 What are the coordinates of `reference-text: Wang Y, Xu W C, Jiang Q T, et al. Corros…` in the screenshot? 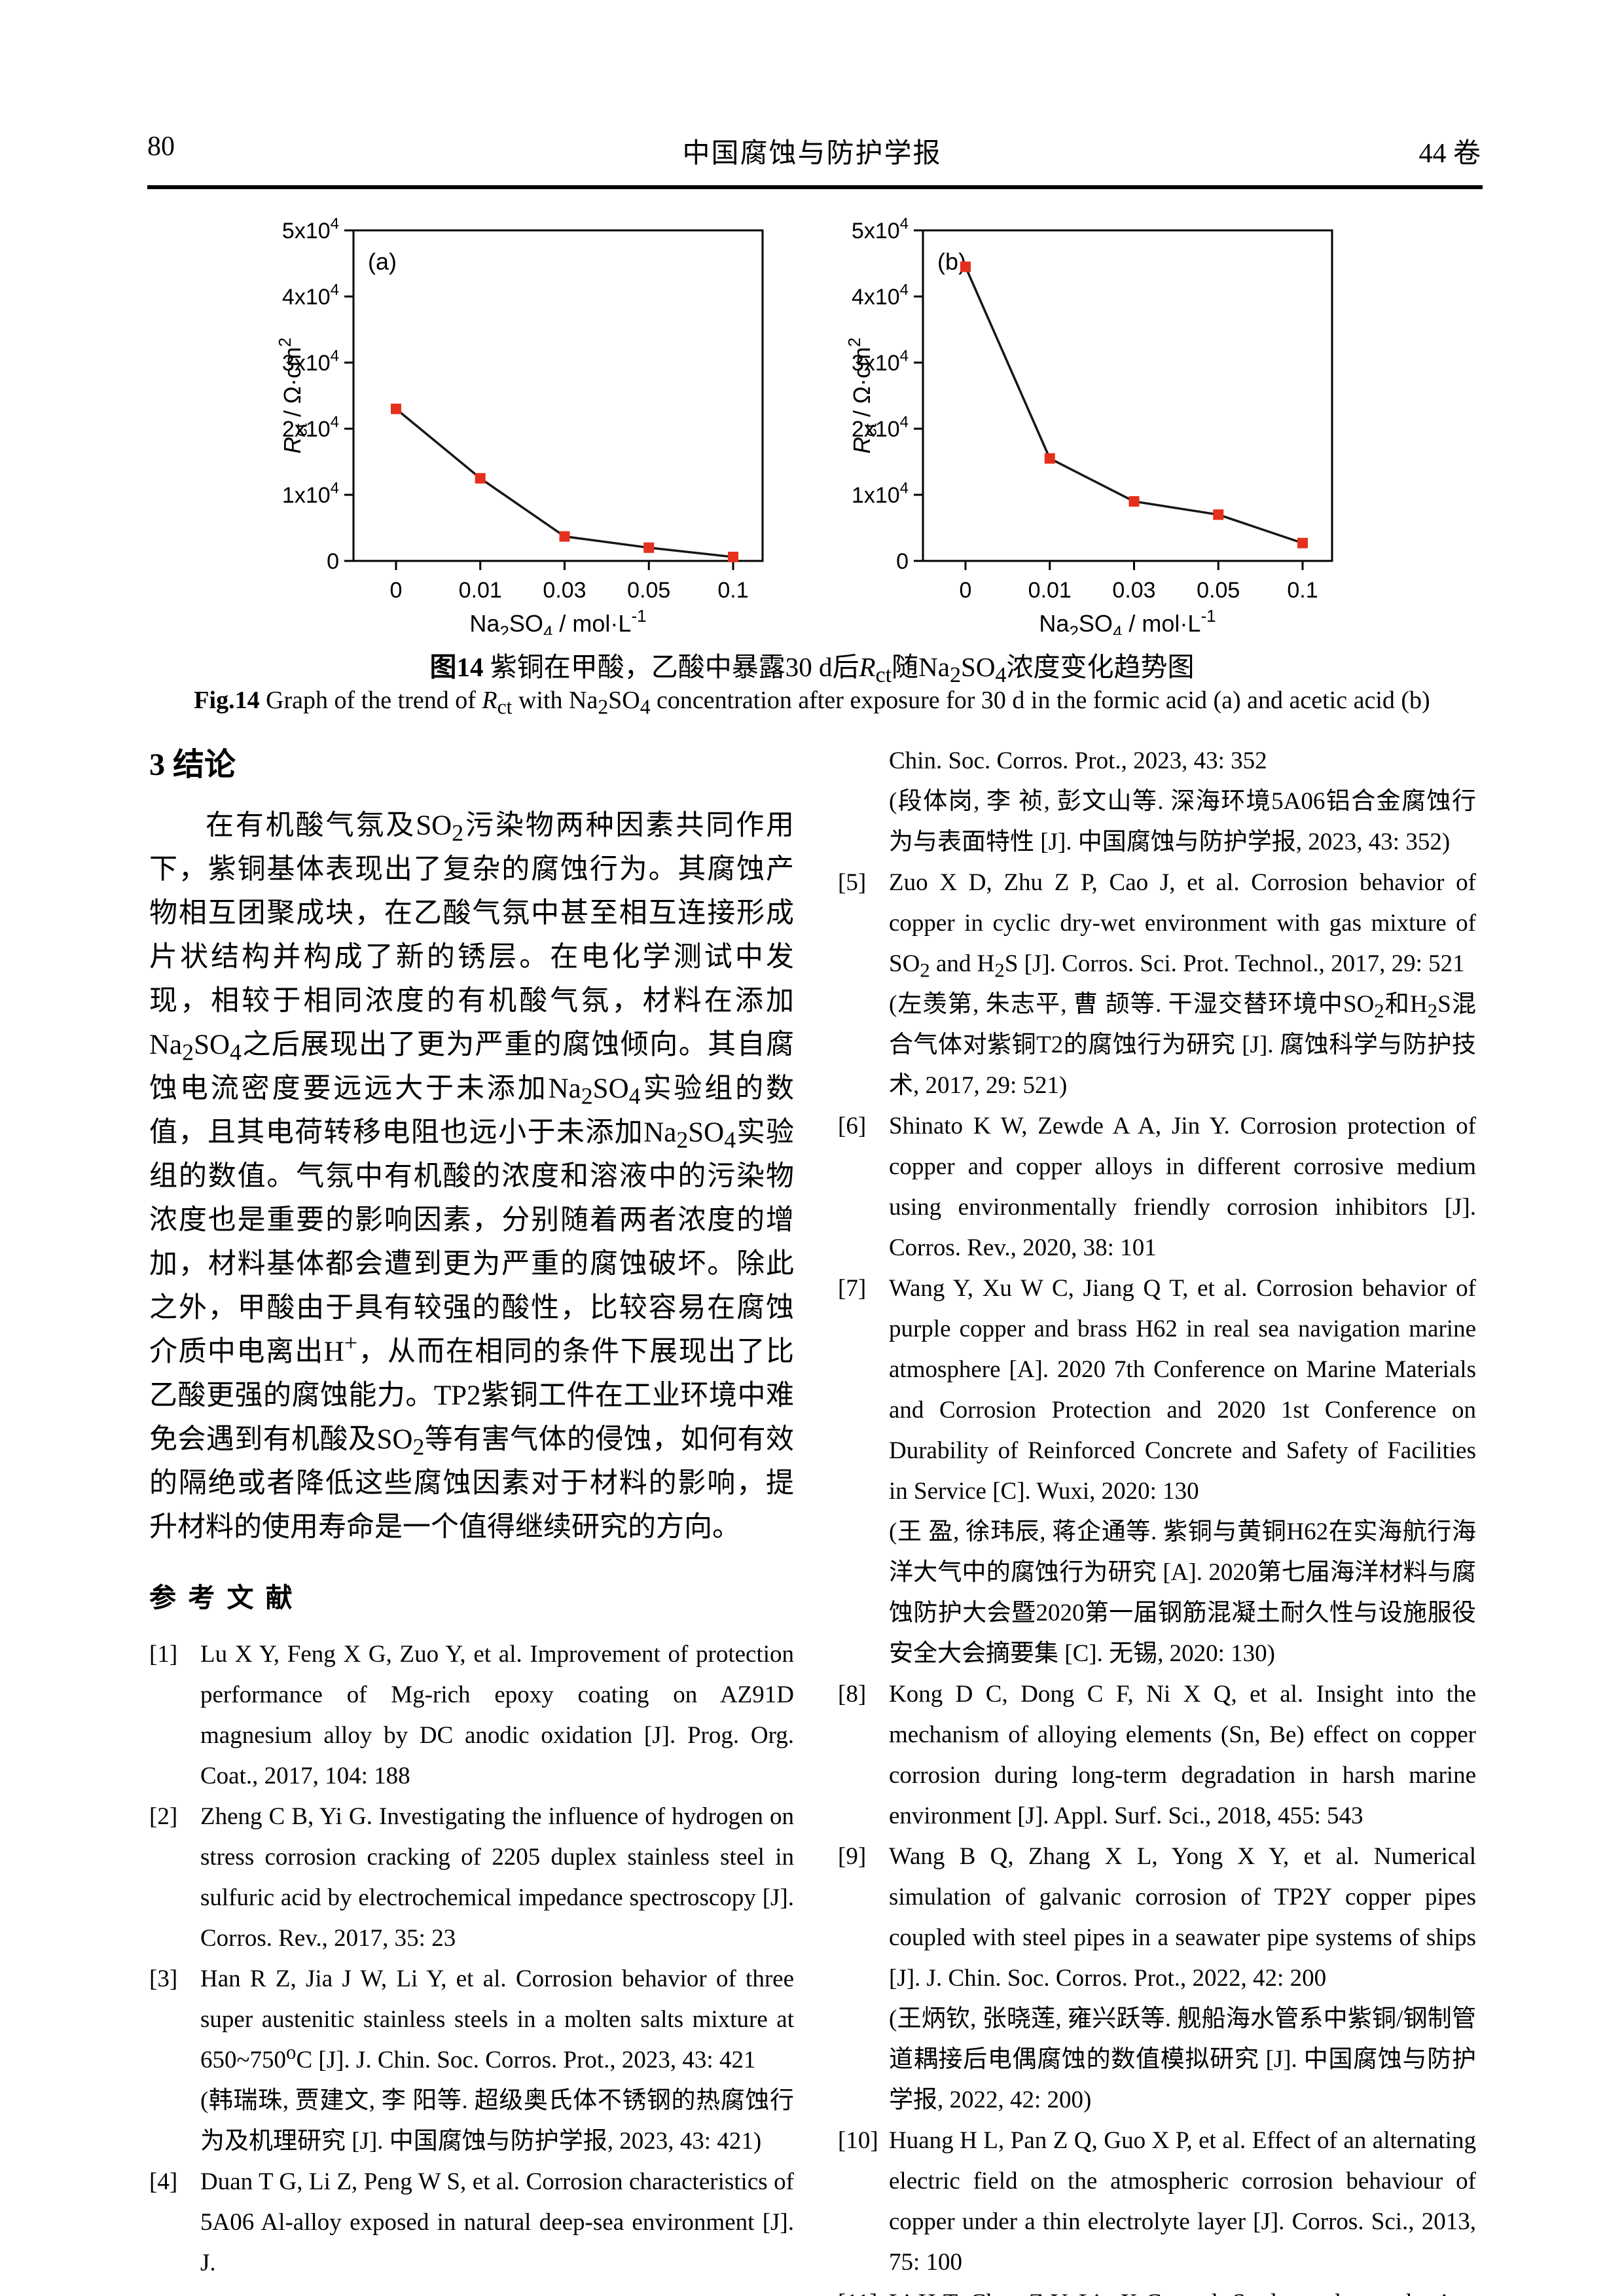 It's located at (1182, 1390).